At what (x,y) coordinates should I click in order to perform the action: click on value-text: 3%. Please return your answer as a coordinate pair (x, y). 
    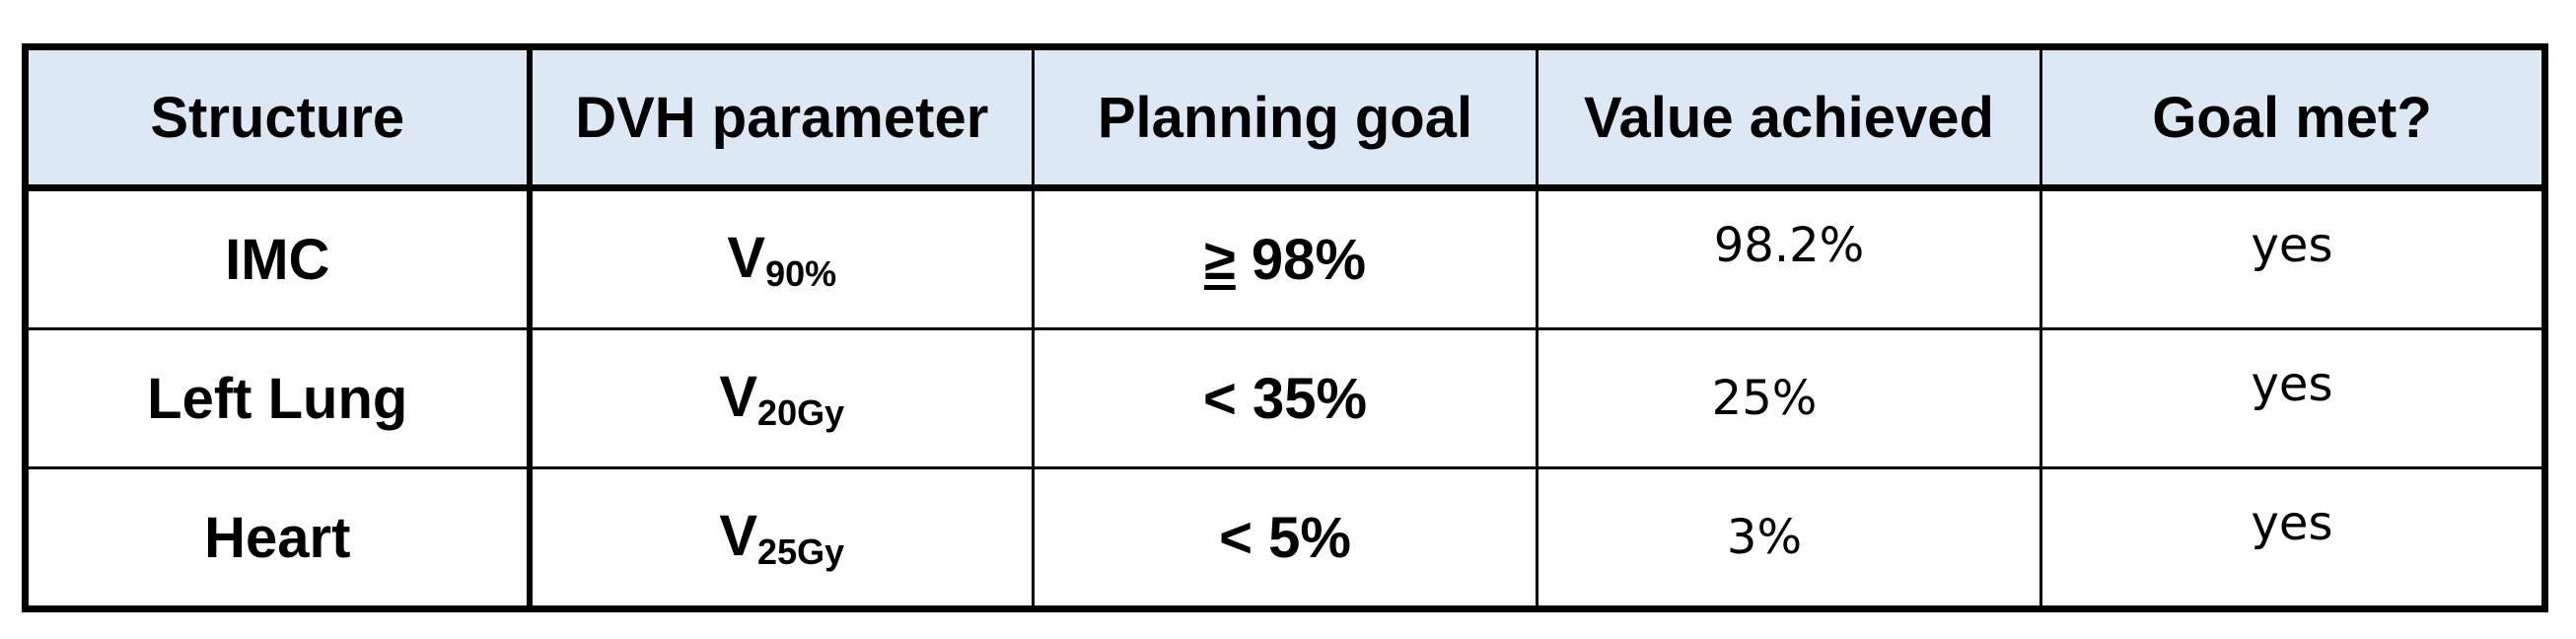
    Looking at the image, I should click on (1764, 537).